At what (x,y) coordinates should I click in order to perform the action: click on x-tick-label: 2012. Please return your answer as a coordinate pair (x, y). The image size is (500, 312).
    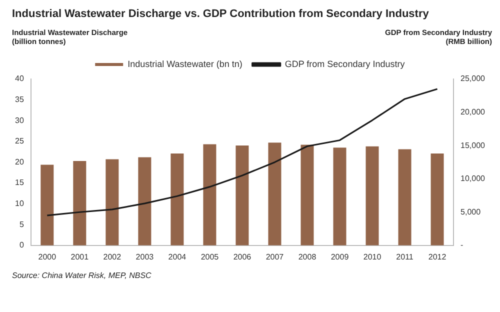
    Looking at the image, I should click on (437, 257).